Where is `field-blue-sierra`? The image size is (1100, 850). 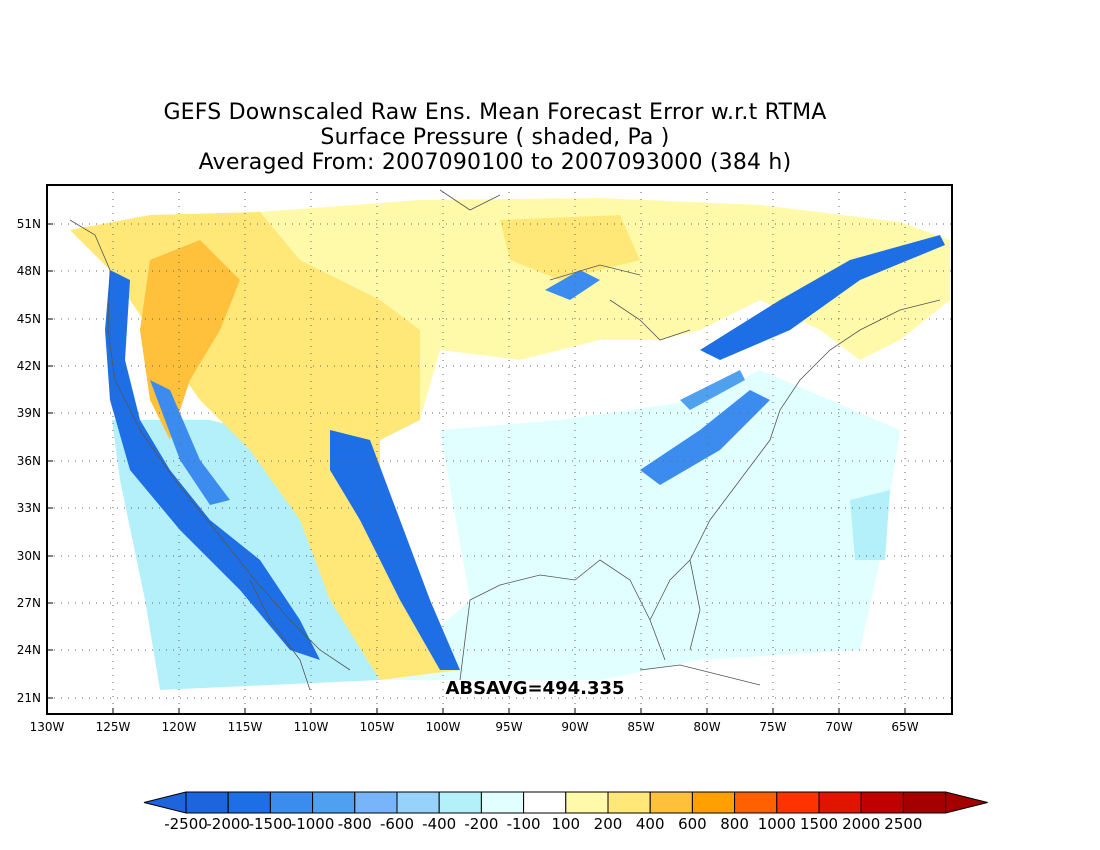 field-blue-sierra is located at coordinates (190, 442).